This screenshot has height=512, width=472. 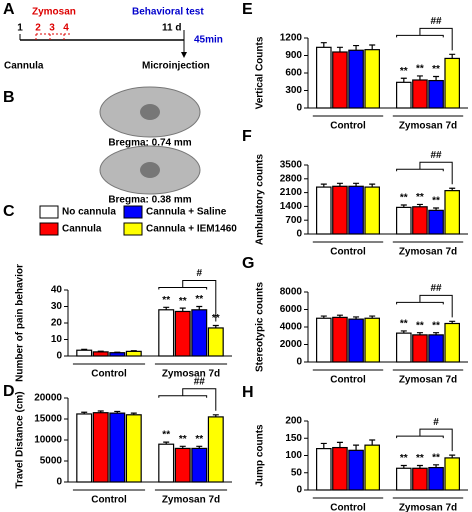 What do you see at coordinates (293, 220) in the screenshot?
I see `y-tick-label: 700` at bounding box center [293, 220].